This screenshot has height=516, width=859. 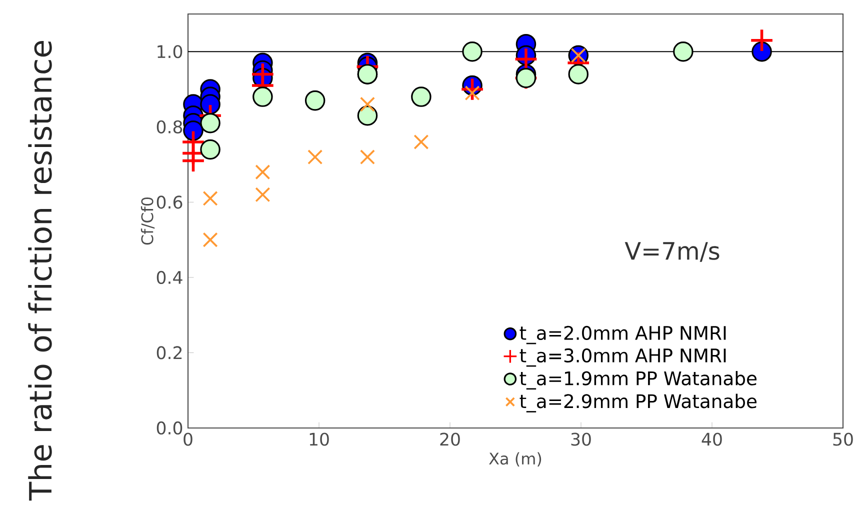 I want to click on y-tick-label: 1.0, so click(x=170, y=51).